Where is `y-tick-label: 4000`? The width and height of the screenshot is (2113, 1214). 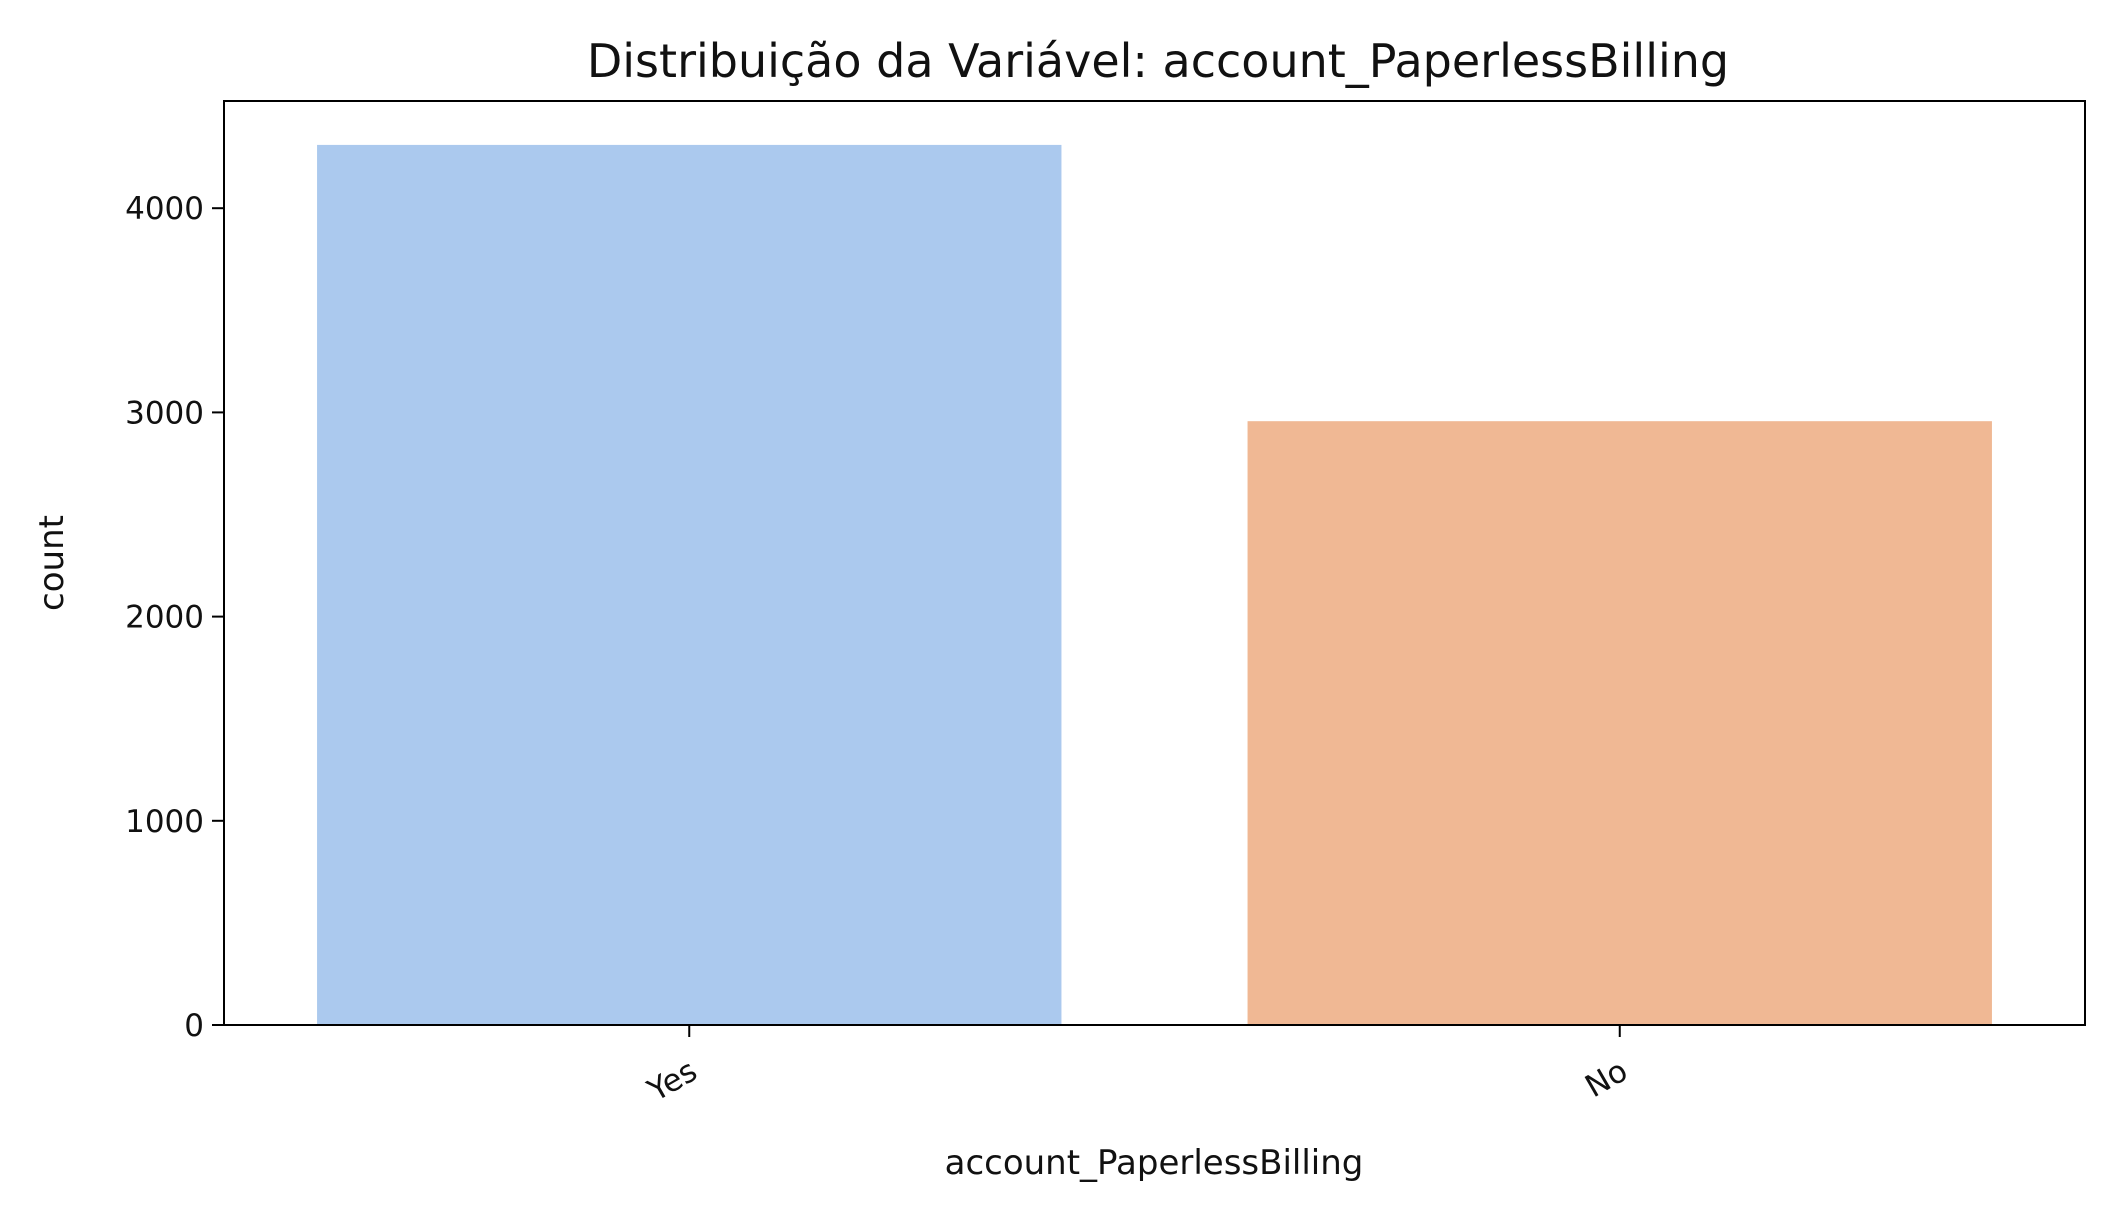
y-tick-label: 4000 is located at coordinates (164, 209).